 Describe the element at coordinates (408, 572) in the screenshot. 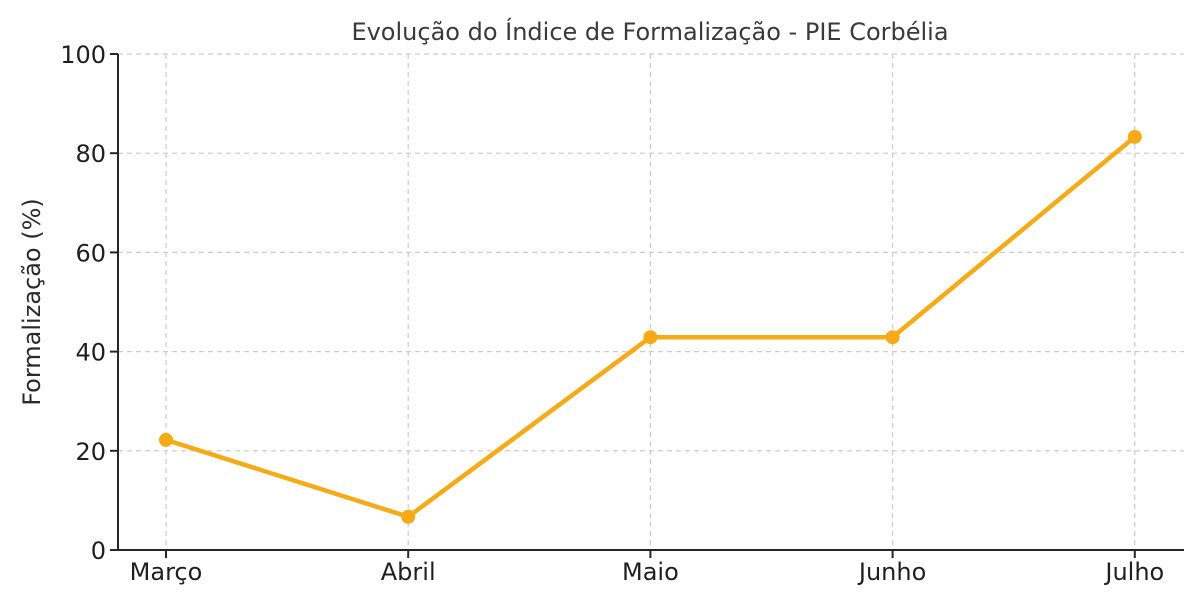

I see `x-tick-label: Abril` at that location.